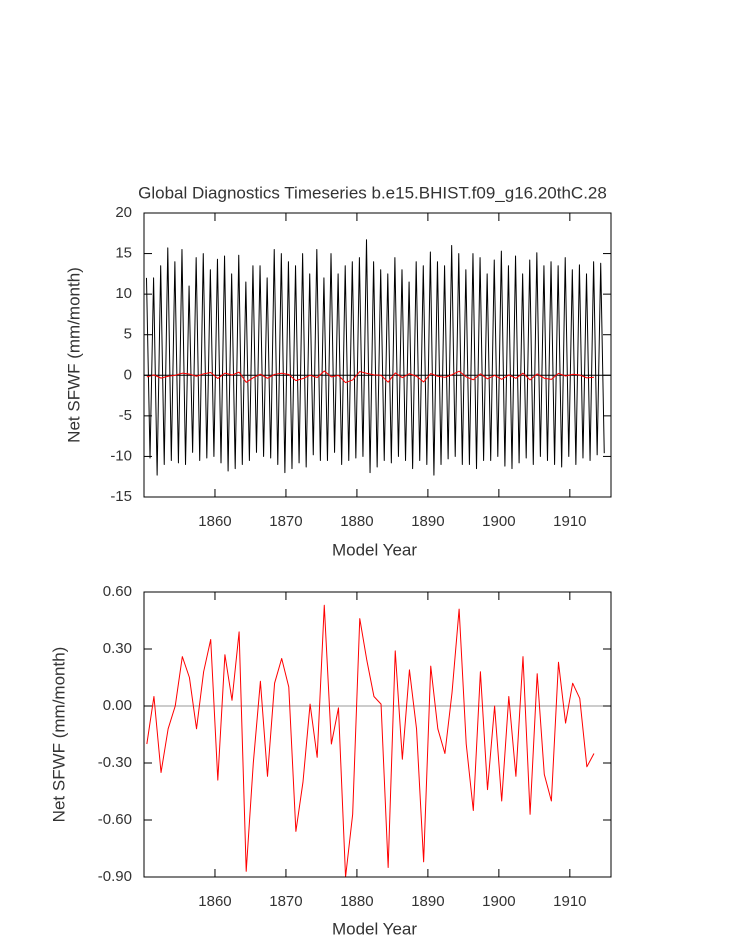 The height and width of the screenshot is (950, 733). What do you see at coordinates (121, 496) in the screenshot?
I see `y-tick-label: -15` at bounding box center [121, 496].